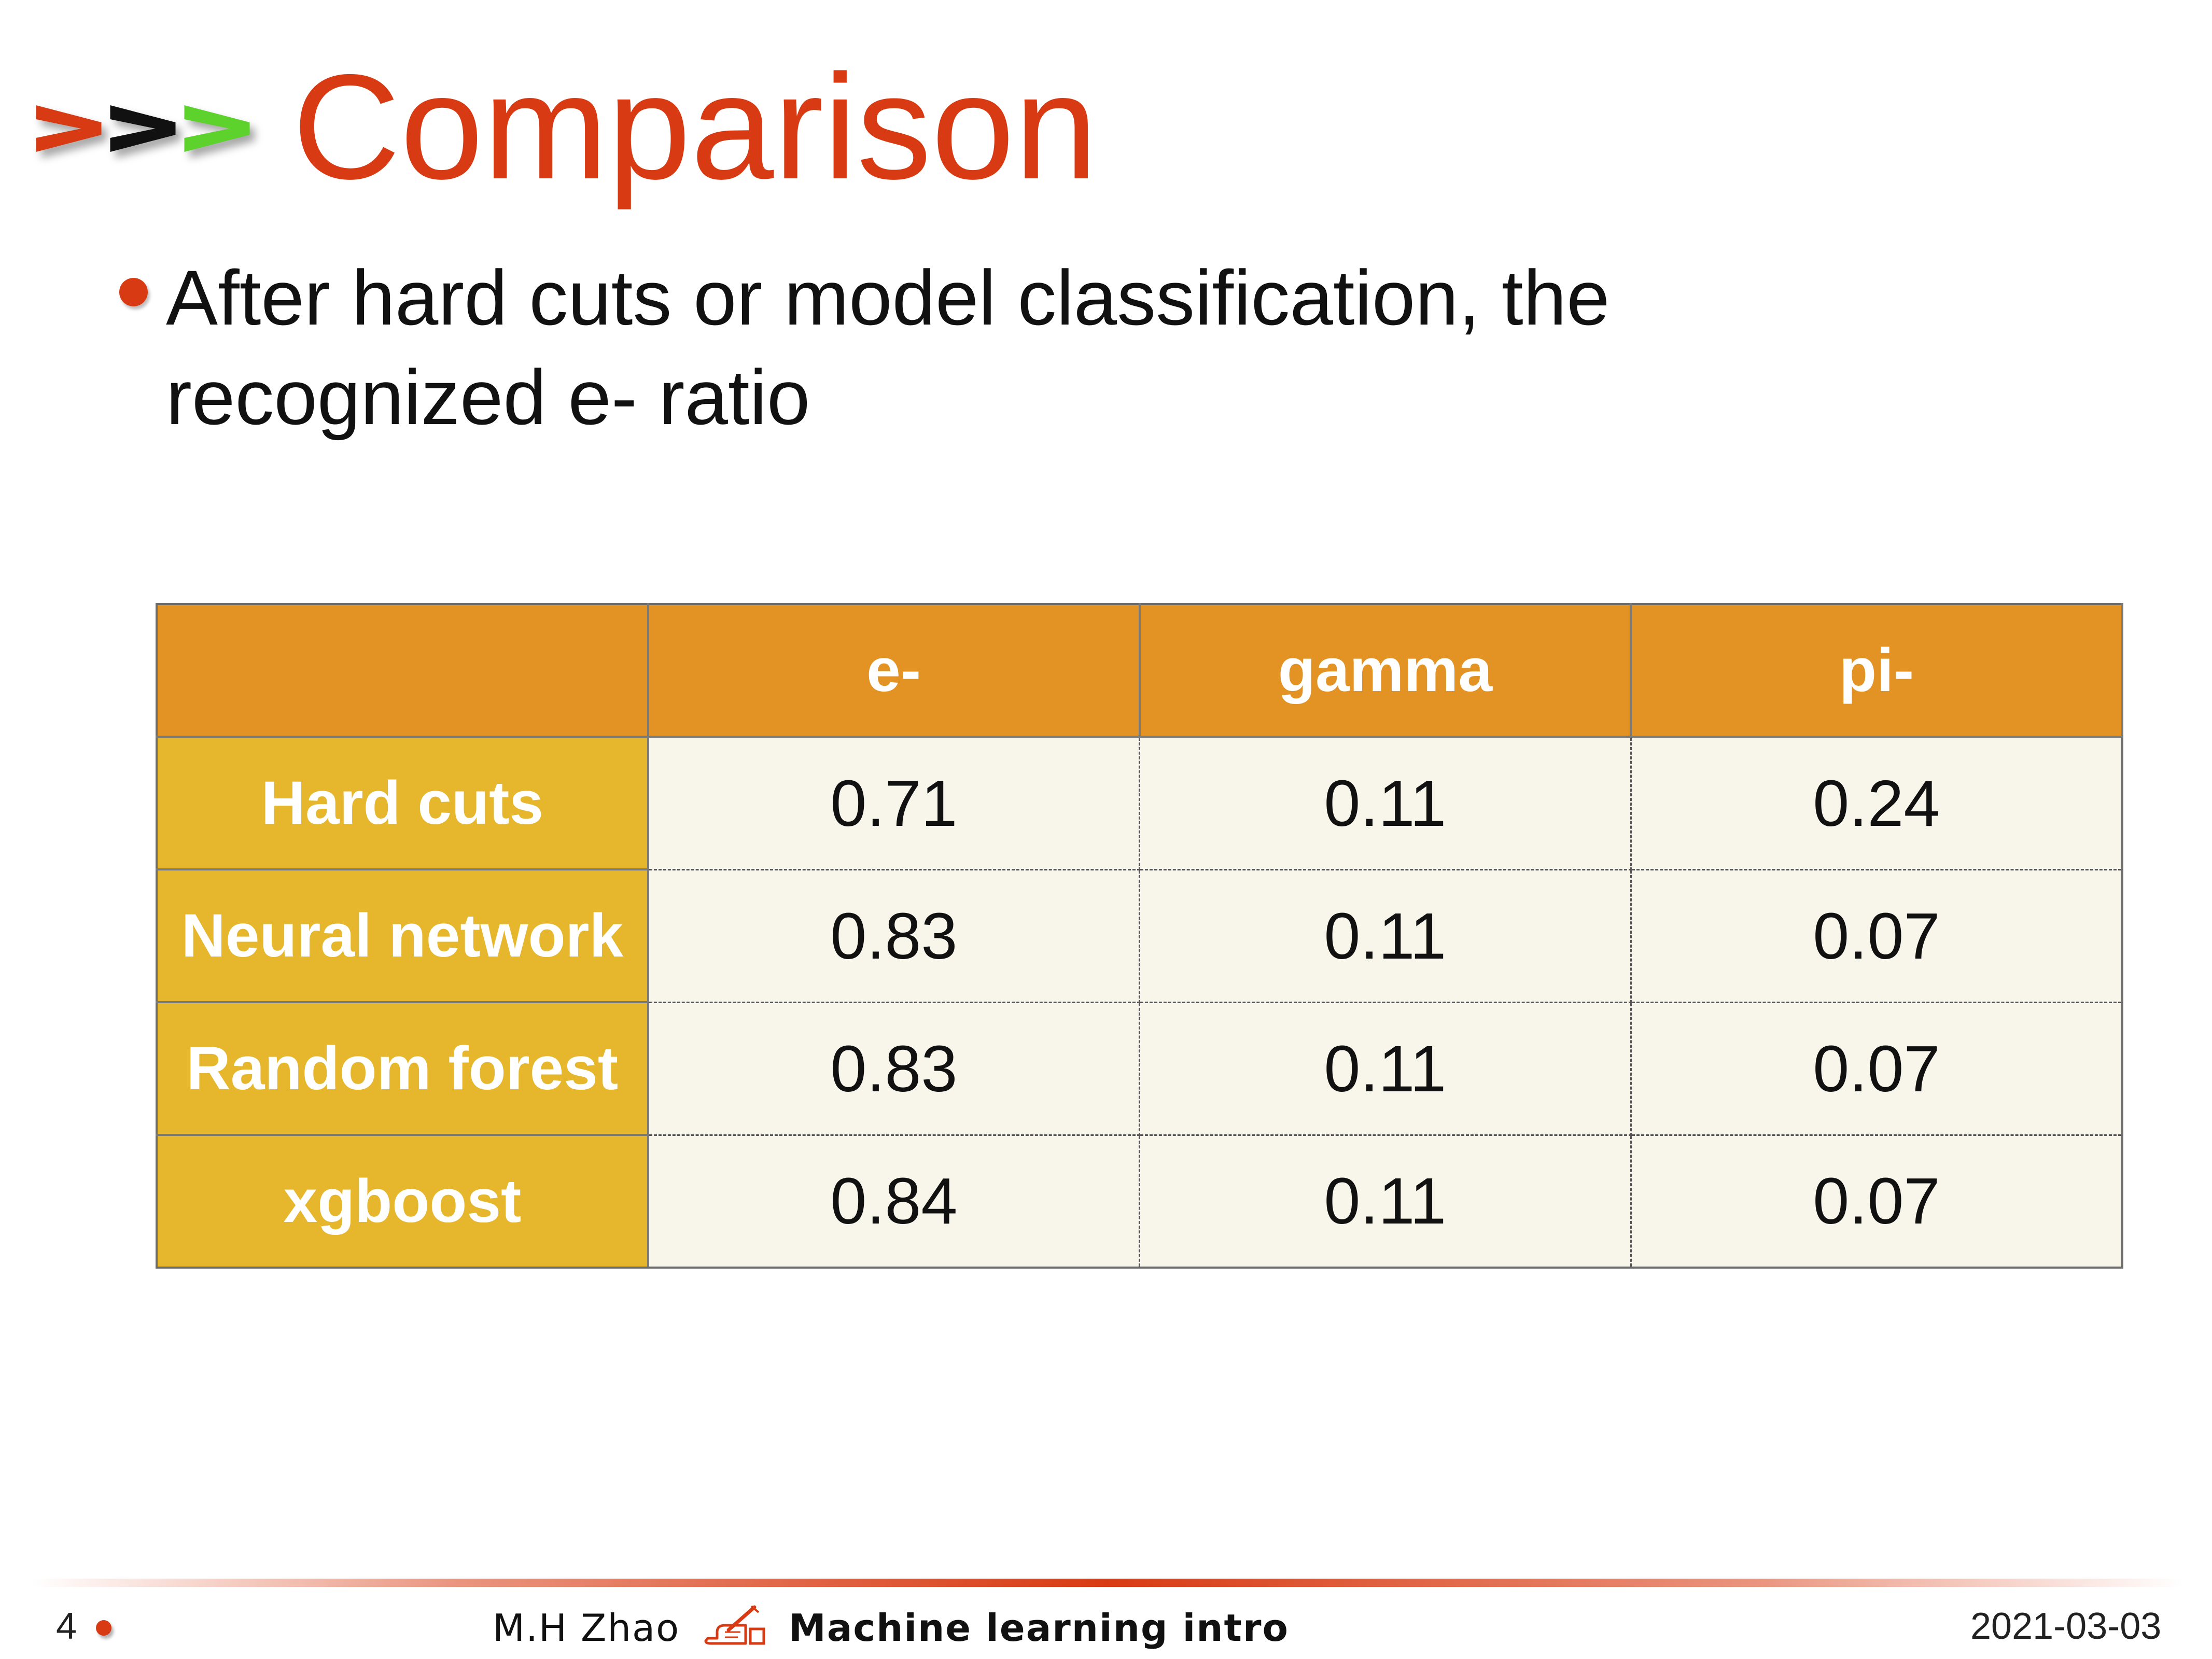 The image size is (2212, 1659). What do you see at coordinates (66, 1626) in the screenshot?
I see `page-number: 4` at bounding box center [66, 1626].